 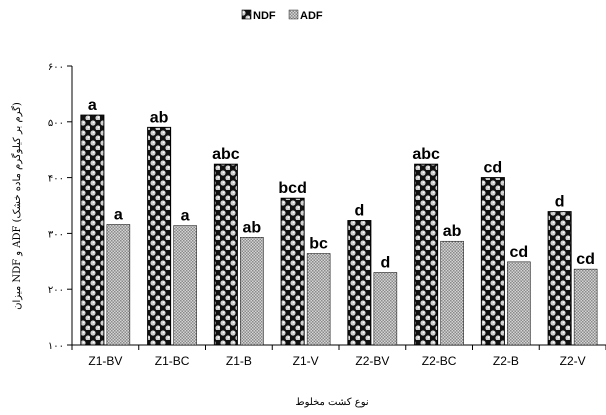 What do you see at coordinates (56, 346) in the screenshot?
I see `y-tick-label: ۱۰۰` at bounding box center [56, 346].